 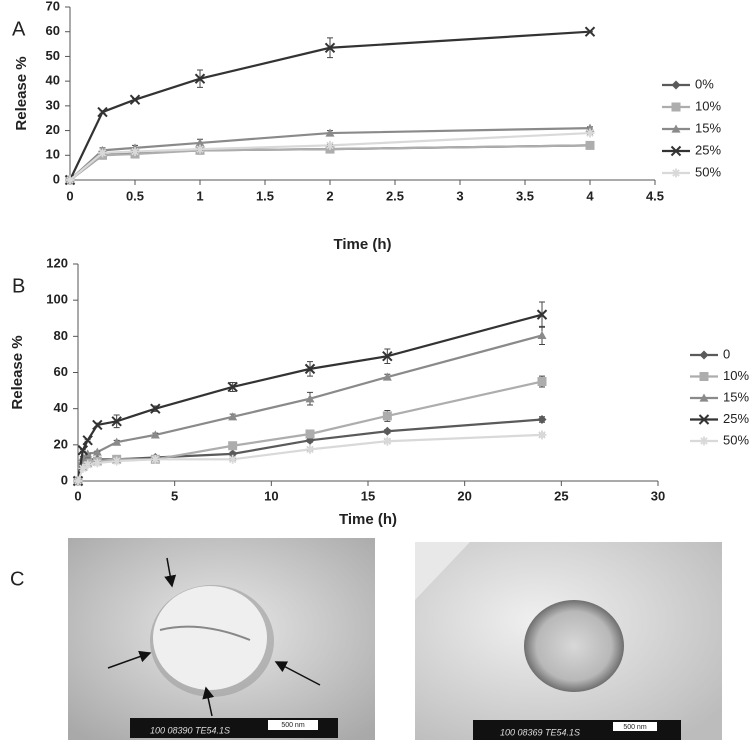 What do you see at coordinates (174, 495) in the screenshot?
I see `x-tick-label: 5` at bounding box center [174, 495].